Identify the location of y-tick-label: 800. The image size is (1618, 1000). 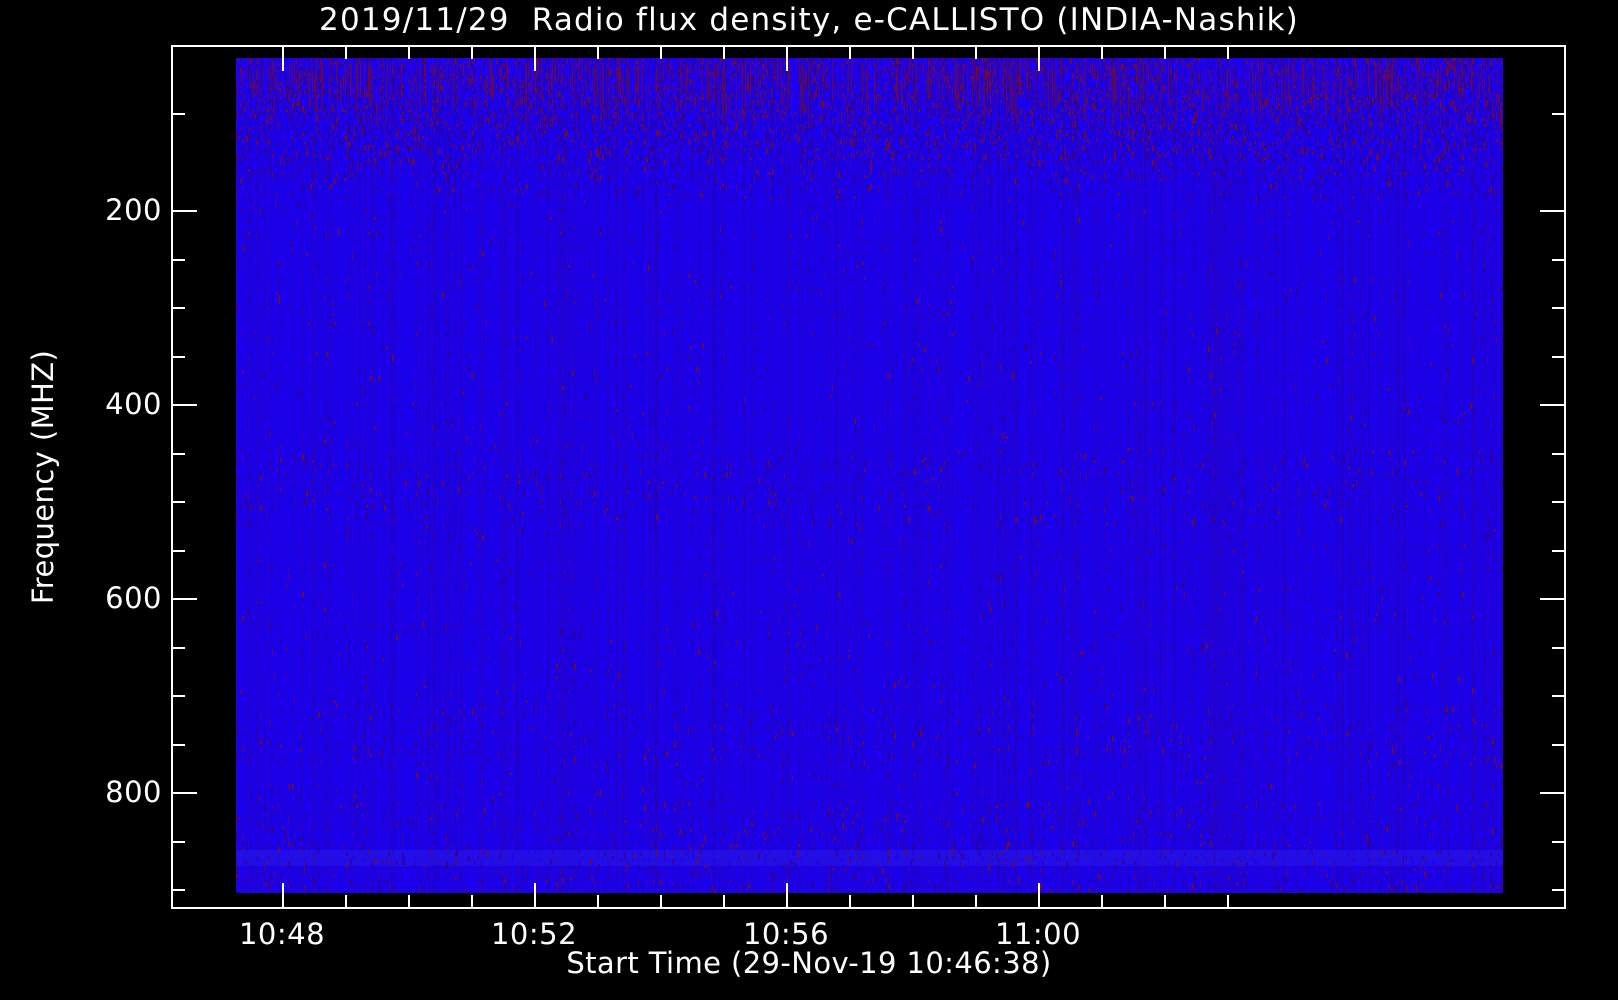
(133, 792).